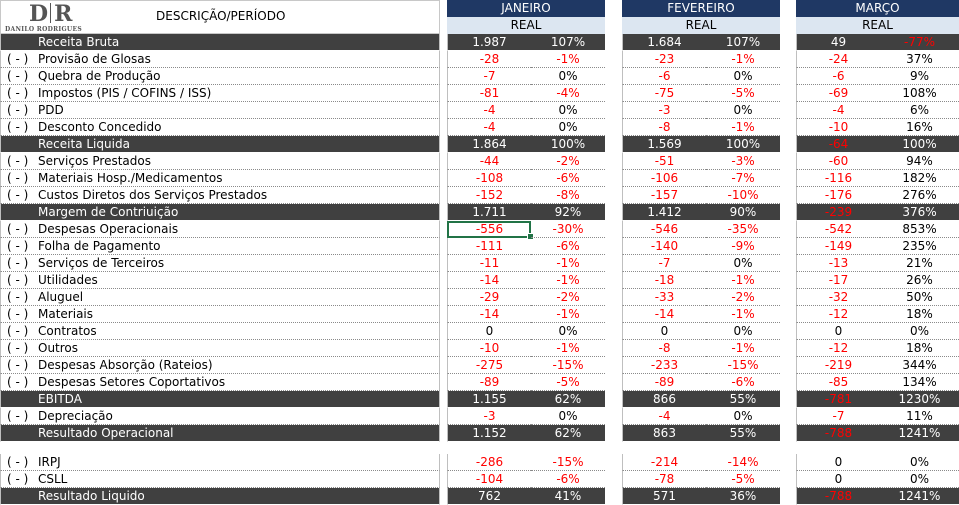 This screenshot has height=505, width=959. Describe the element at coordinates (489, 144) in the screenshot. I see `value-cell: 1.864` at that location.